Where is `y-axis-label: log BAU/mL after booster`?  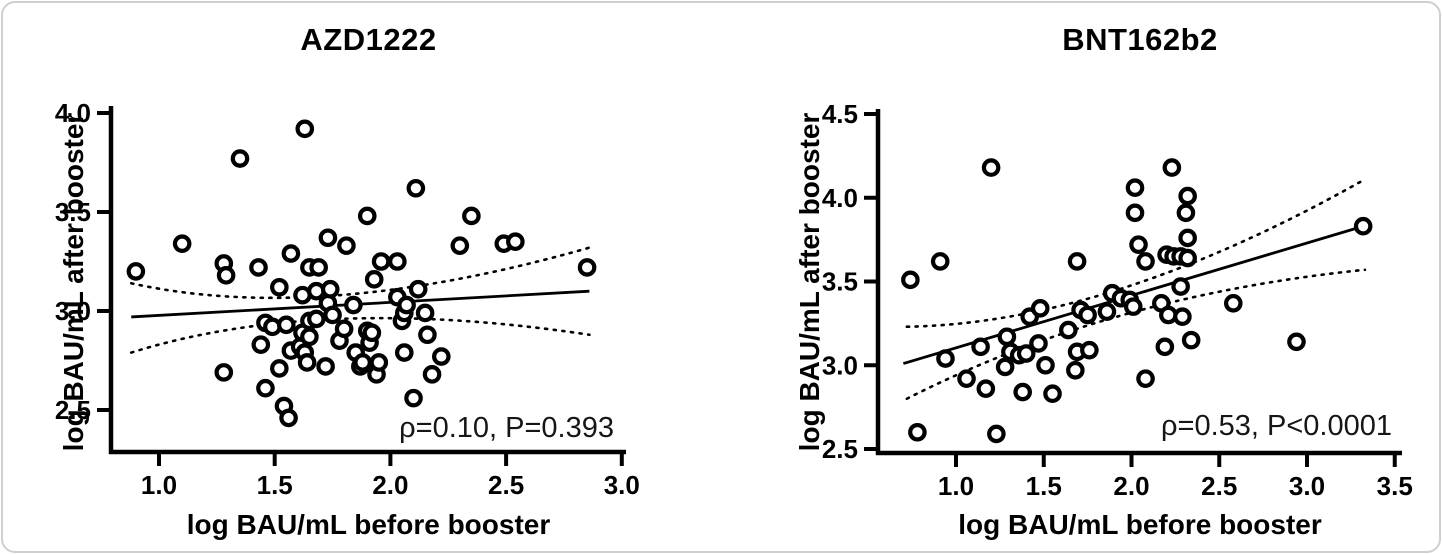 y-axis-label: log BAU/mL after booster is located at coordinates (809, 282).